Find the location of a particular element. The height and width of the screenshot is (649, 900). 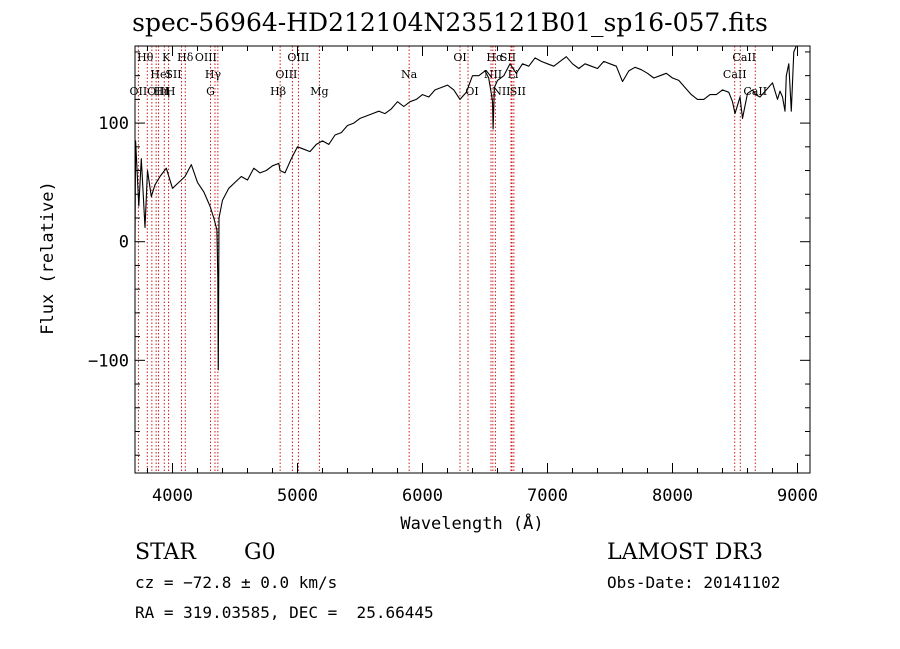

x-axis-label: Wavelength (Å) is located at coordinates (471, 523).